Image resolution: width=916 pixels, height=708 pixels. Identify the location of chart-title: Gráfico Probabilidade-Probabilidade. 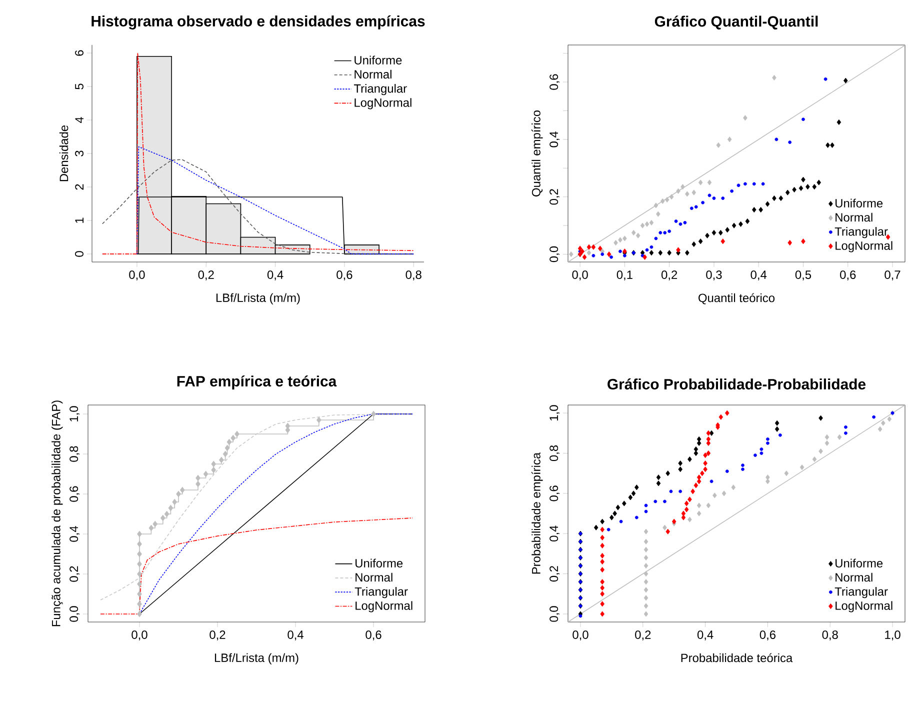
(737, 384).